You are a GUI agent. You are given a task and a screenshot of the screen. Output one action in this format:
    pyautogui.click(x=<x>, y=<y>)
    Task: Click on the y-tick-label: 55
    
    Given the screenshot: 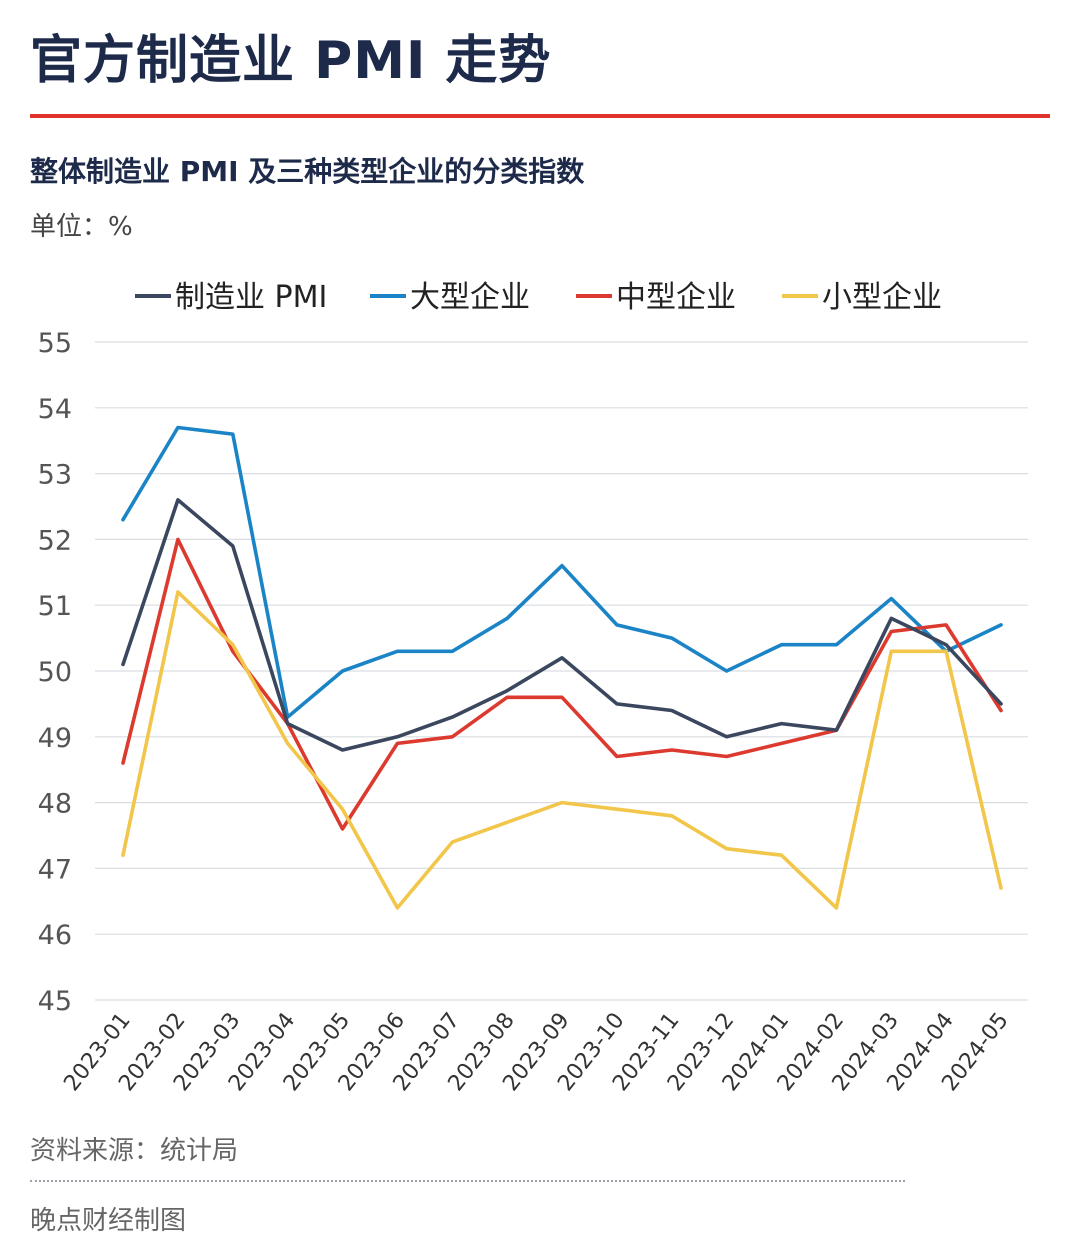 What is the action you would take?
    pyautogui.click(x=55, y=343)
    